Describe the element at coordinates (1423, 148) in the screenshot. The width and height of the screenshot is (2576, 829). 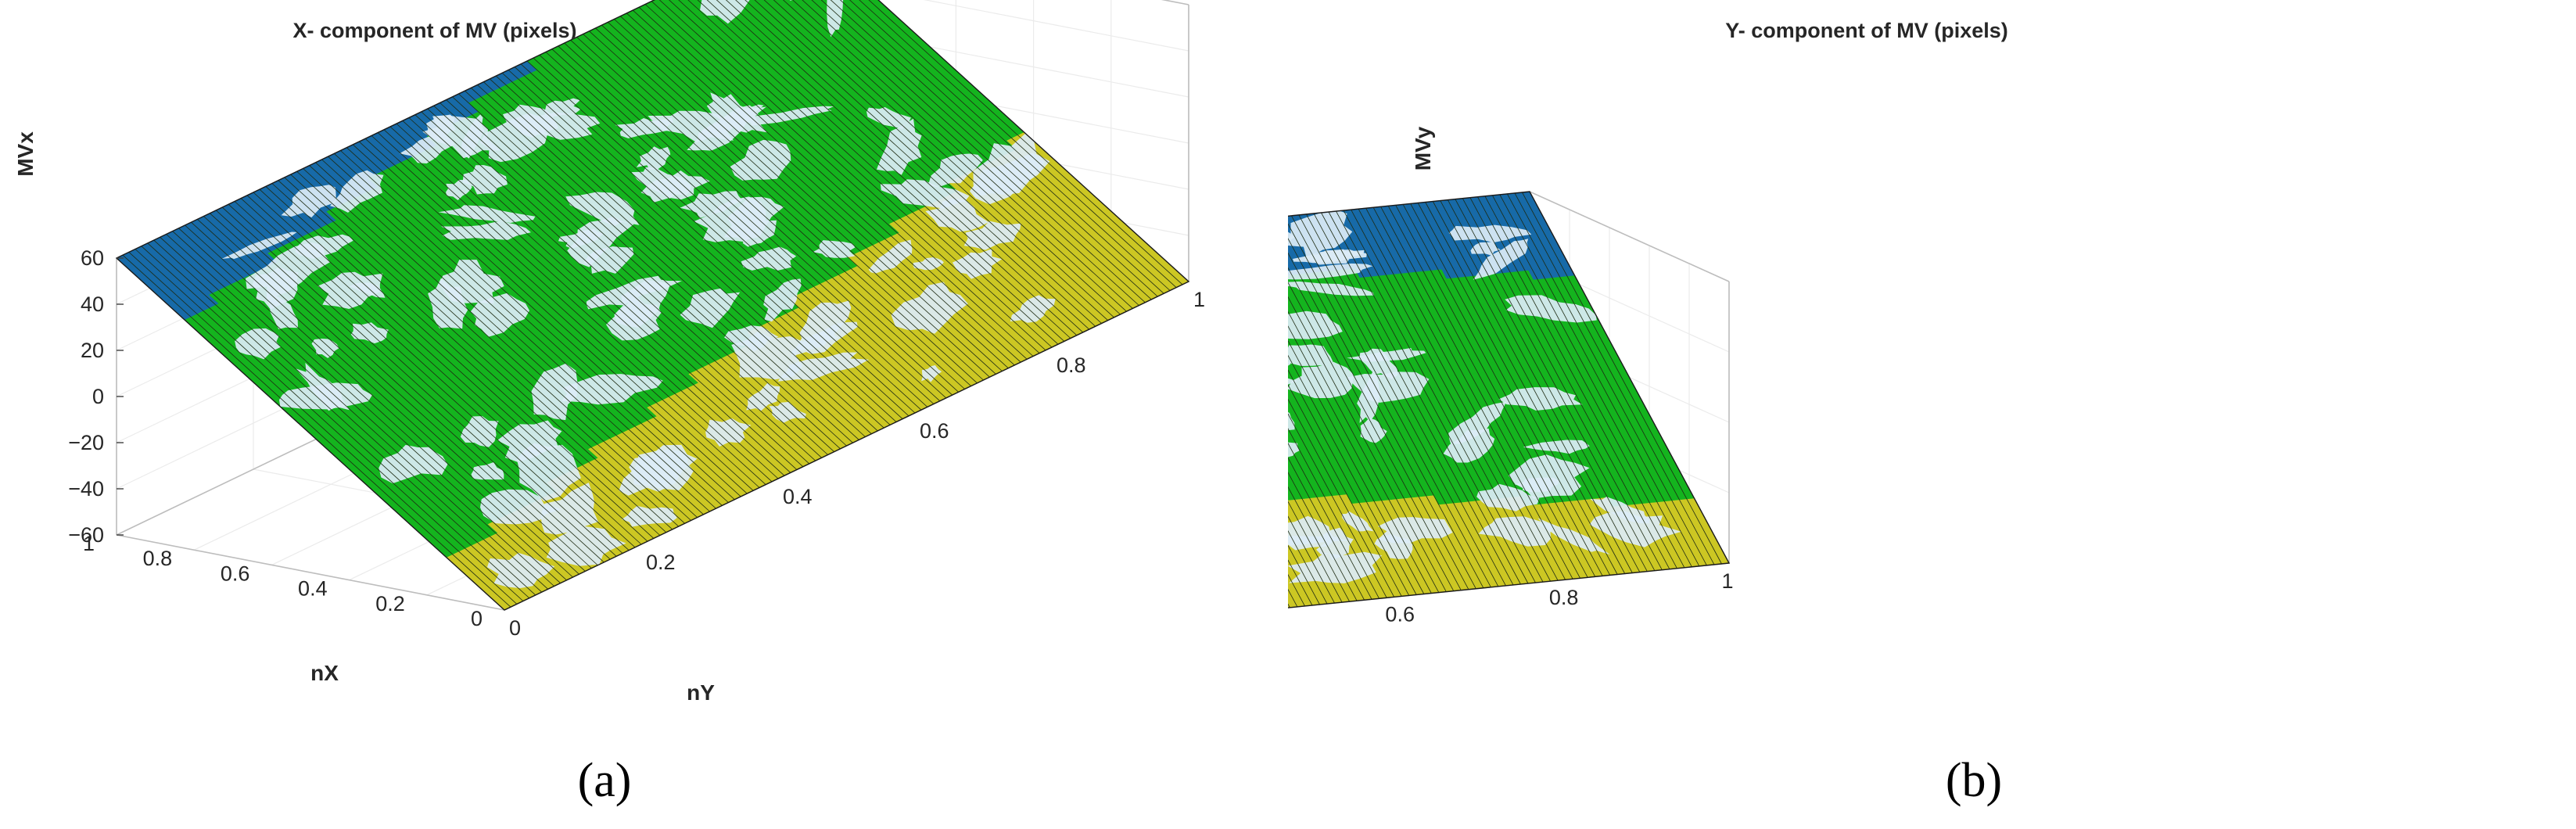
I see `chart-b-zlabel: MVy` at that location.